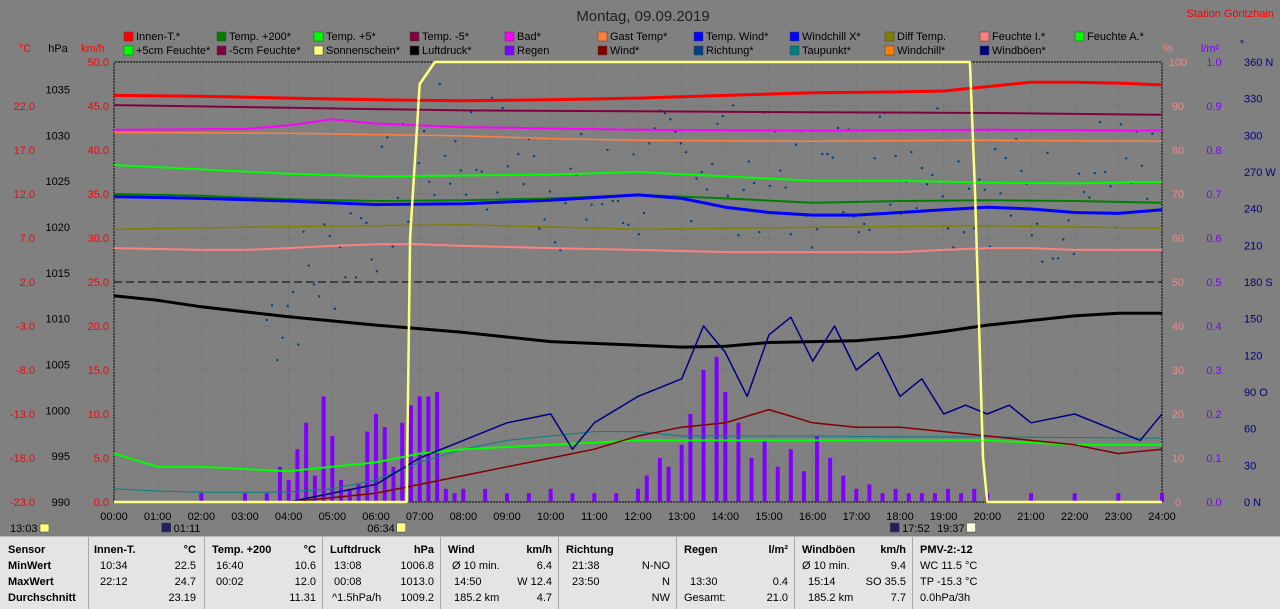 The height and width of the screenshot is (609, 1280). What do you see at coordinates (1213, 107) in the screenshot?
I see `tick-label-rain: 0.9` at bounding box center [1213, 107].